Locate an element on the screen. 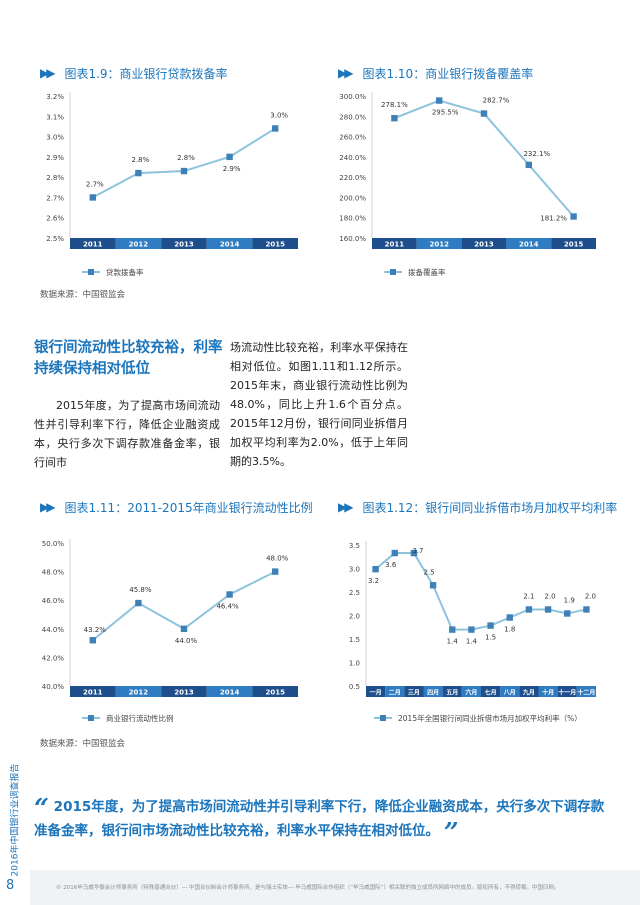 Image resolution: width=640 pixels, height=905 pixels. data-label: 1.8 is located at coordinates (509, 630).